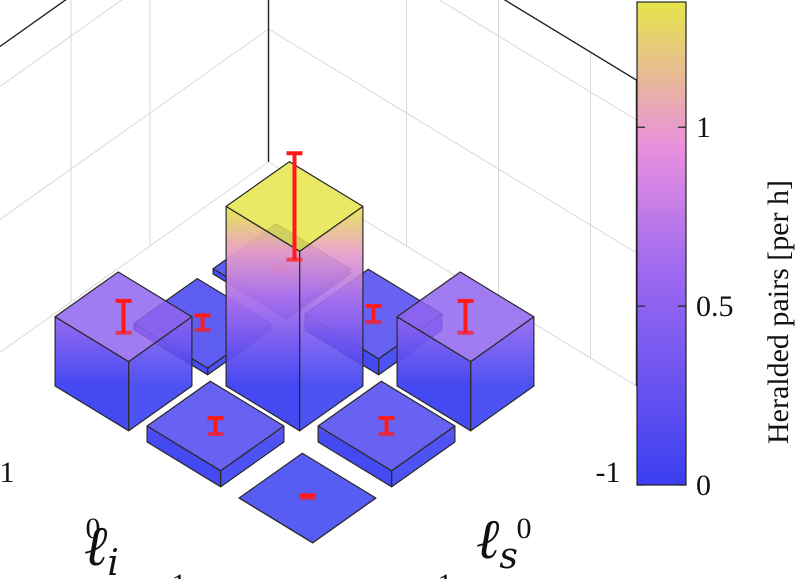 Image resolution: width=800 pixels, height=579 pixels. What do you see at coordinates (703, 127) in the screenshot?
I see `colorbar-tick-label: 1` at bounding box center [703, 127].